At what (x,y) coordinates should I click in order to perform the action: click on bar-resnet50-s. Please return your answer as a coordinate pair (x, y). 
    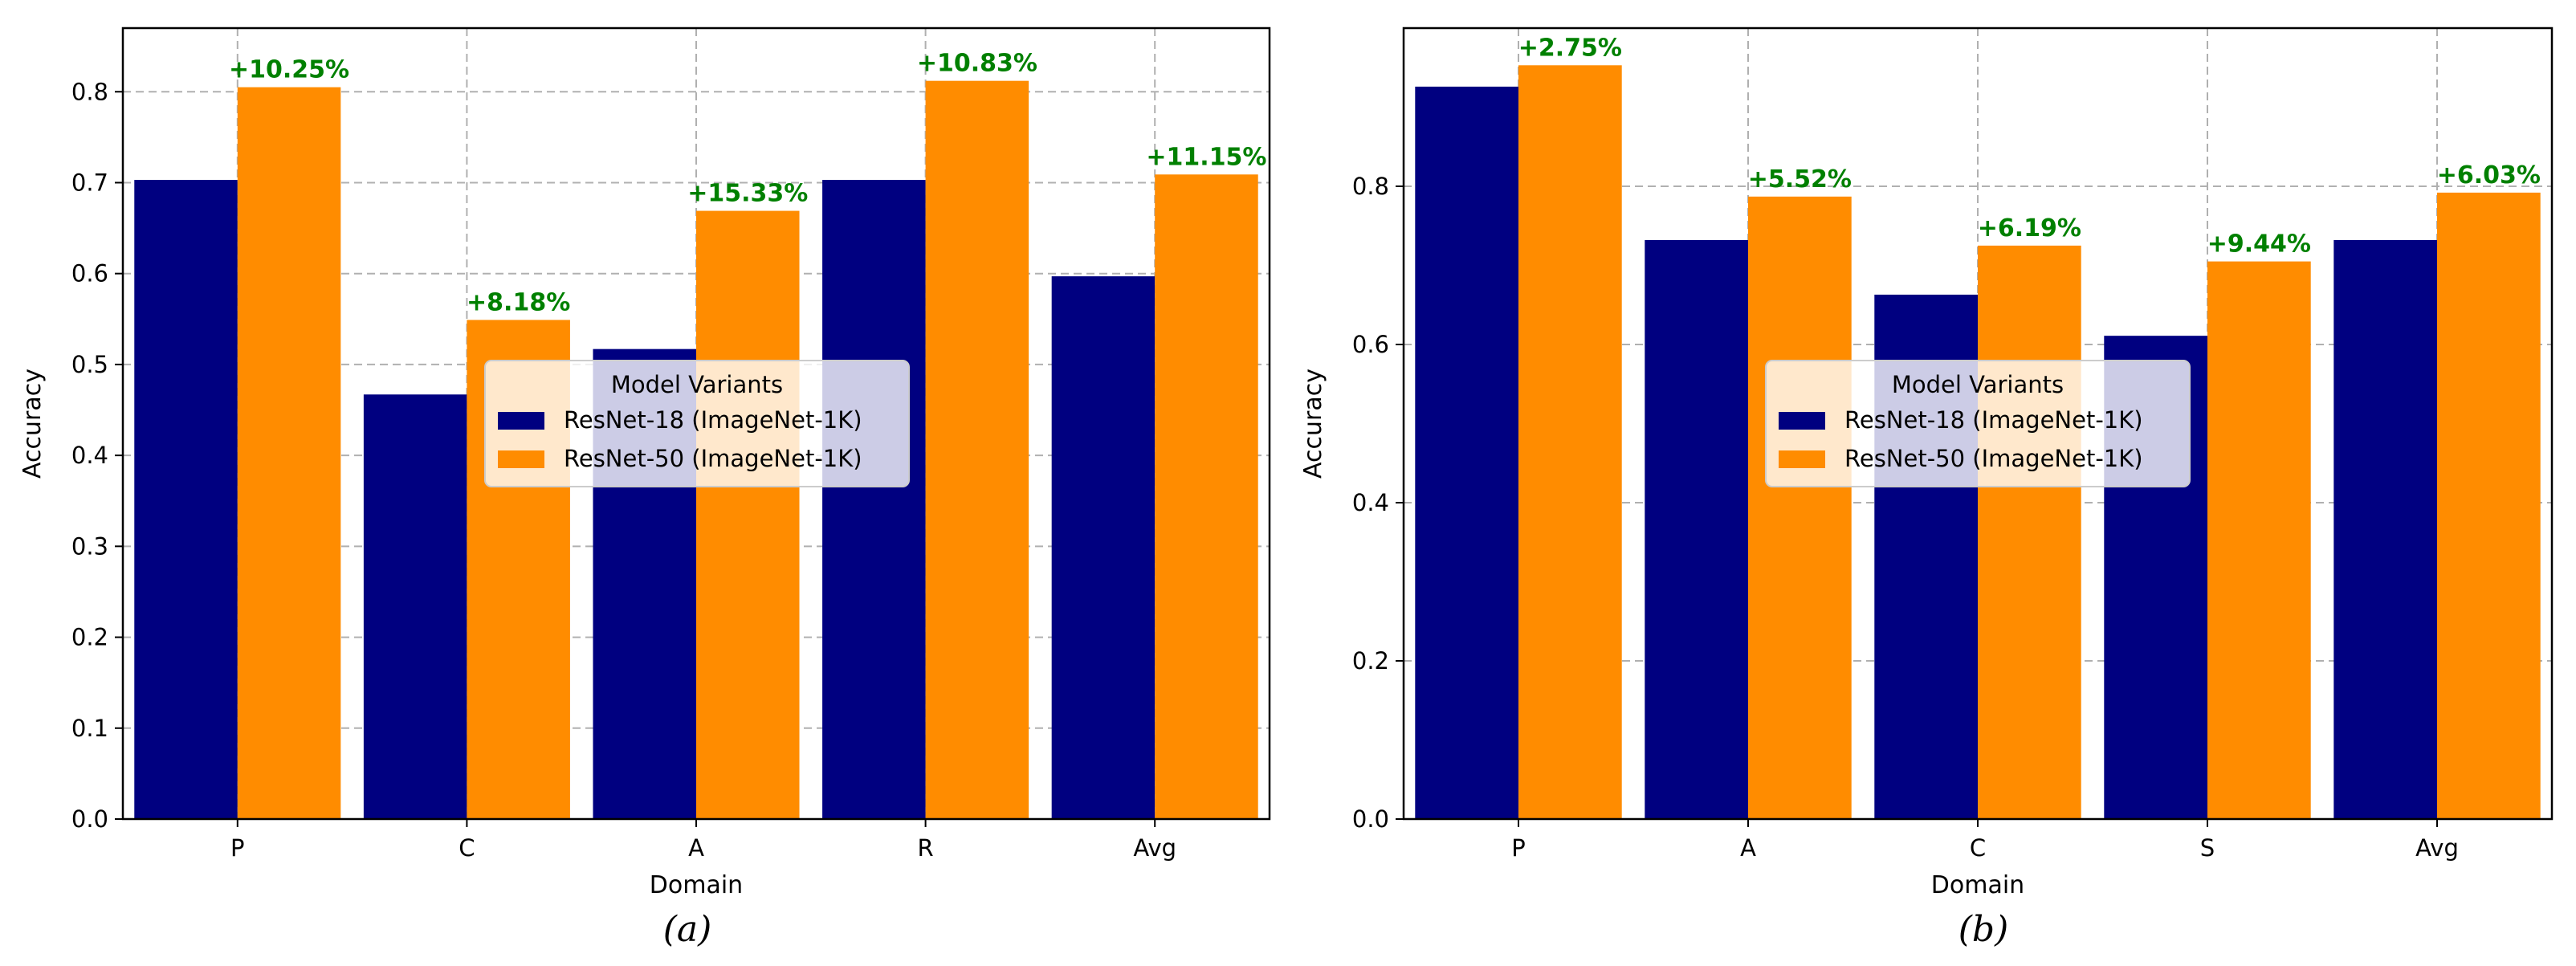
    Looking at the image, I should click on (2259, 540).